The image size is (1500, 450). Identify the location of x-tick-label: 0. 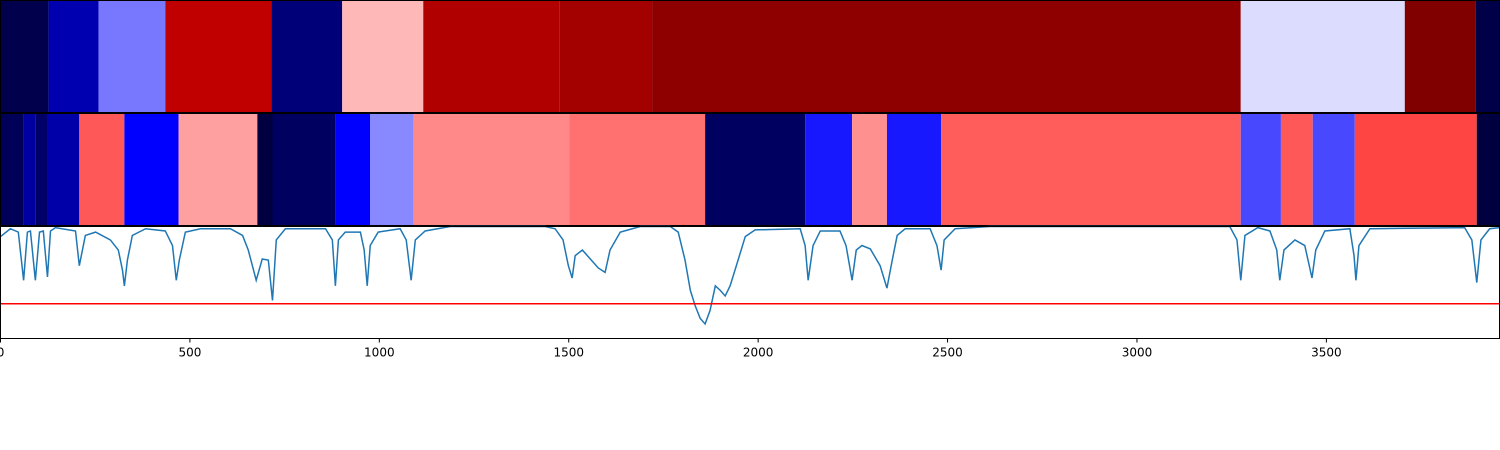
(2, 353).